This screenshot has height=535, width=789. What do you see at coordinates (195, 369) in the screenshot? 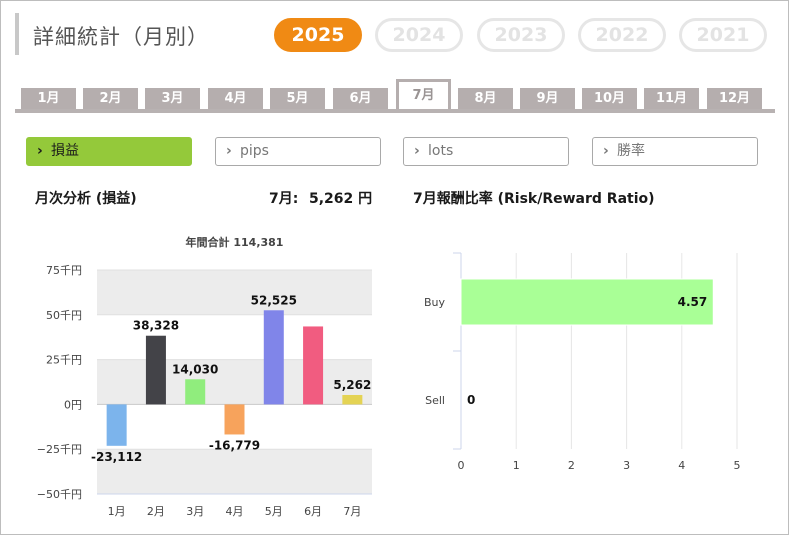
I see `data-label: 14,030` at bounding box center [195, 369].